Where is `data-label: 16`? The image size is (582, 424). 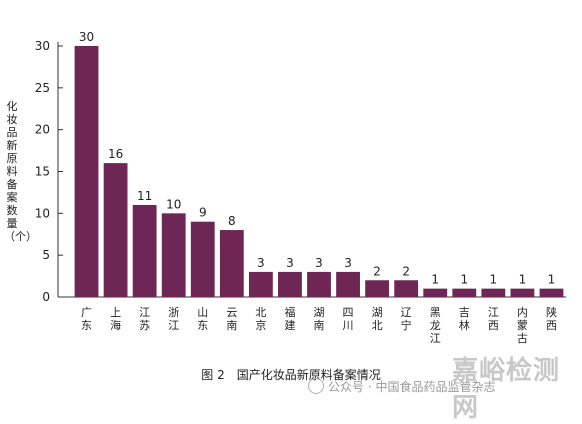 data-label: 16 is located at coordinates (115, 154).